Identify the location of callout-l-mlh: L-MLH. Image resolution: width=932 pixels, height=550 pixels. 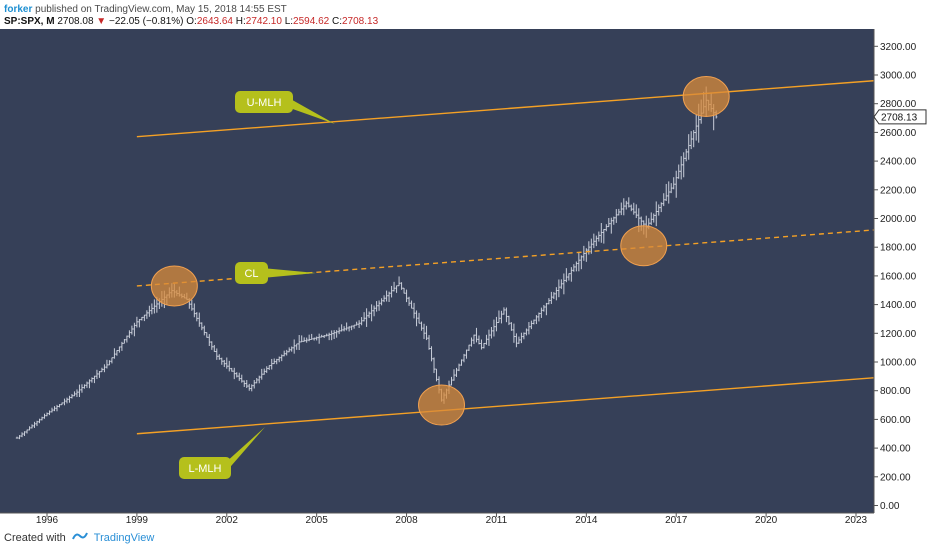
(222, 453).